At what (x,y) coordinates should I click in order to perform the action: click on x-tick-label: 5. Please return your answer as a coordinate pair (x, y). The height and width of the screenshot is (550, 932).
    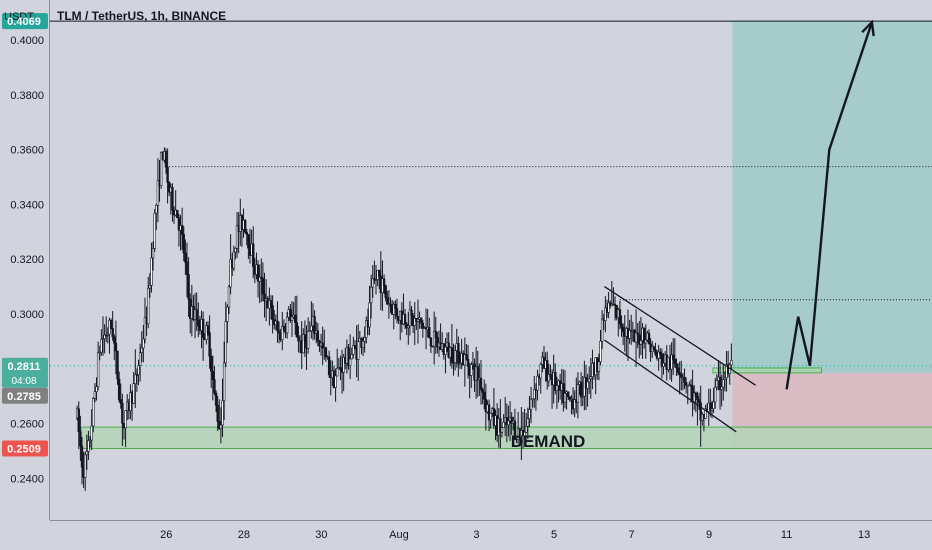
    Looking at the image, I should click on (554, 535).